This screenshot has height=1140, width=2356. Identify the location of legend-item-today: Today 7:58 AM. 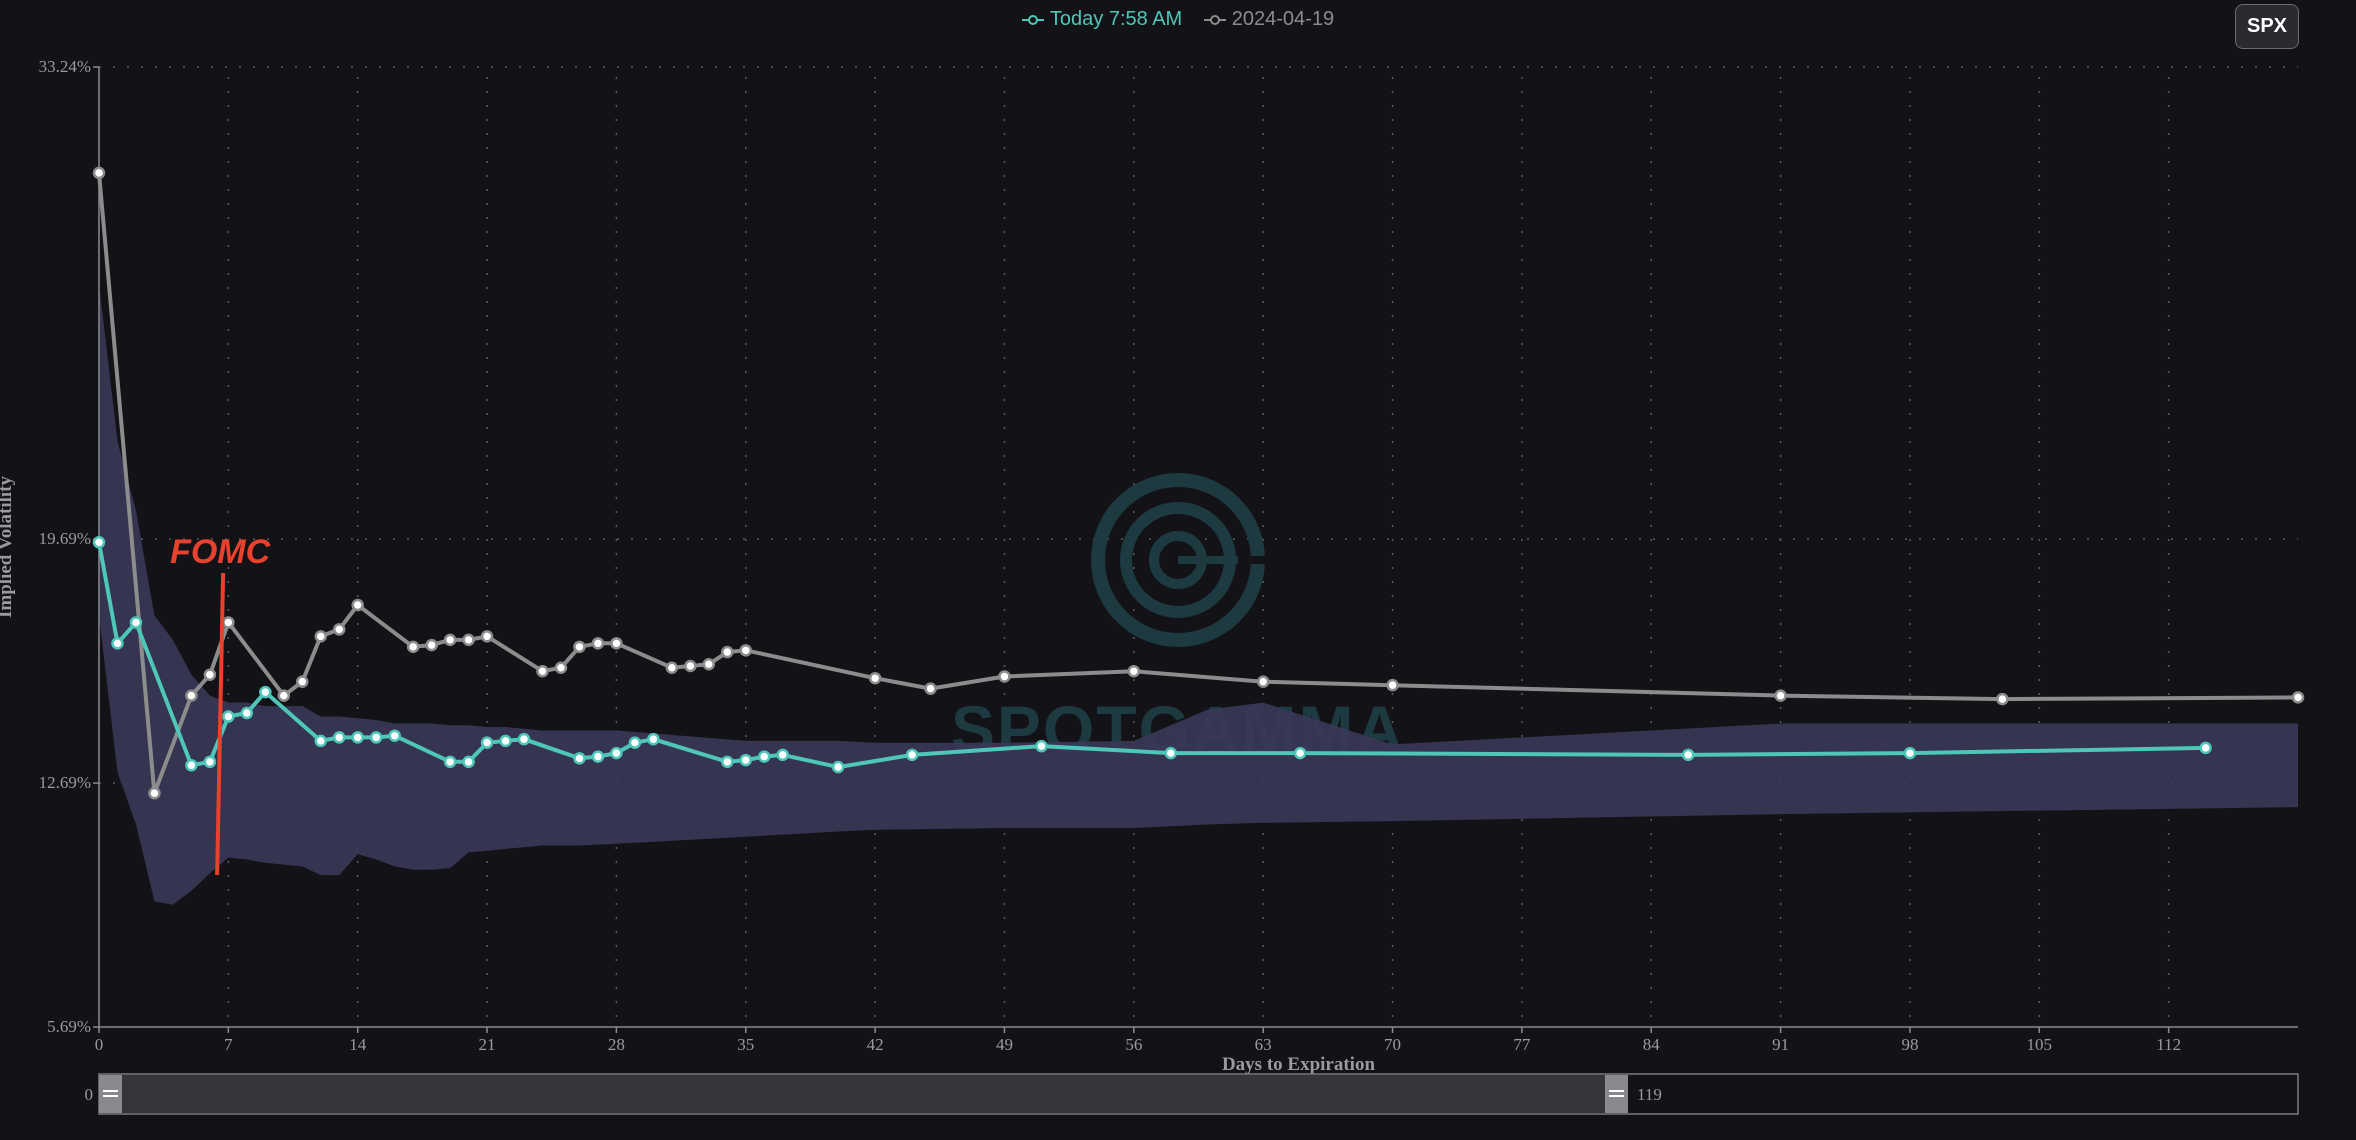
(1101, 19).